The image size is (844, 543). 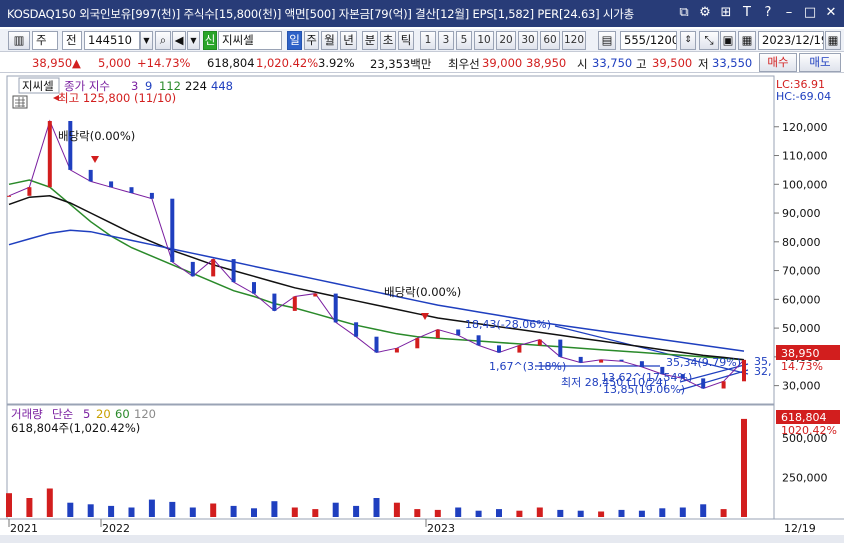 What do you see at coordinates (179, 40) in the screenshot?
I see `speaker-icon: ◀` at bounding box center [179, 40].